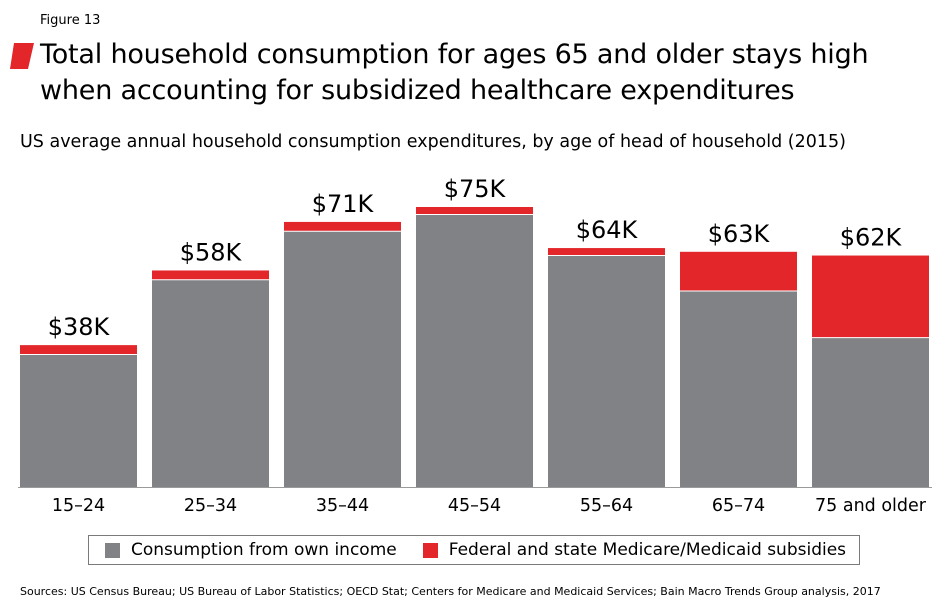 Image resolution: width=950 pixels, height=615 pixels. I want to click on x-tick-label: 15–24, so click(78, 506).